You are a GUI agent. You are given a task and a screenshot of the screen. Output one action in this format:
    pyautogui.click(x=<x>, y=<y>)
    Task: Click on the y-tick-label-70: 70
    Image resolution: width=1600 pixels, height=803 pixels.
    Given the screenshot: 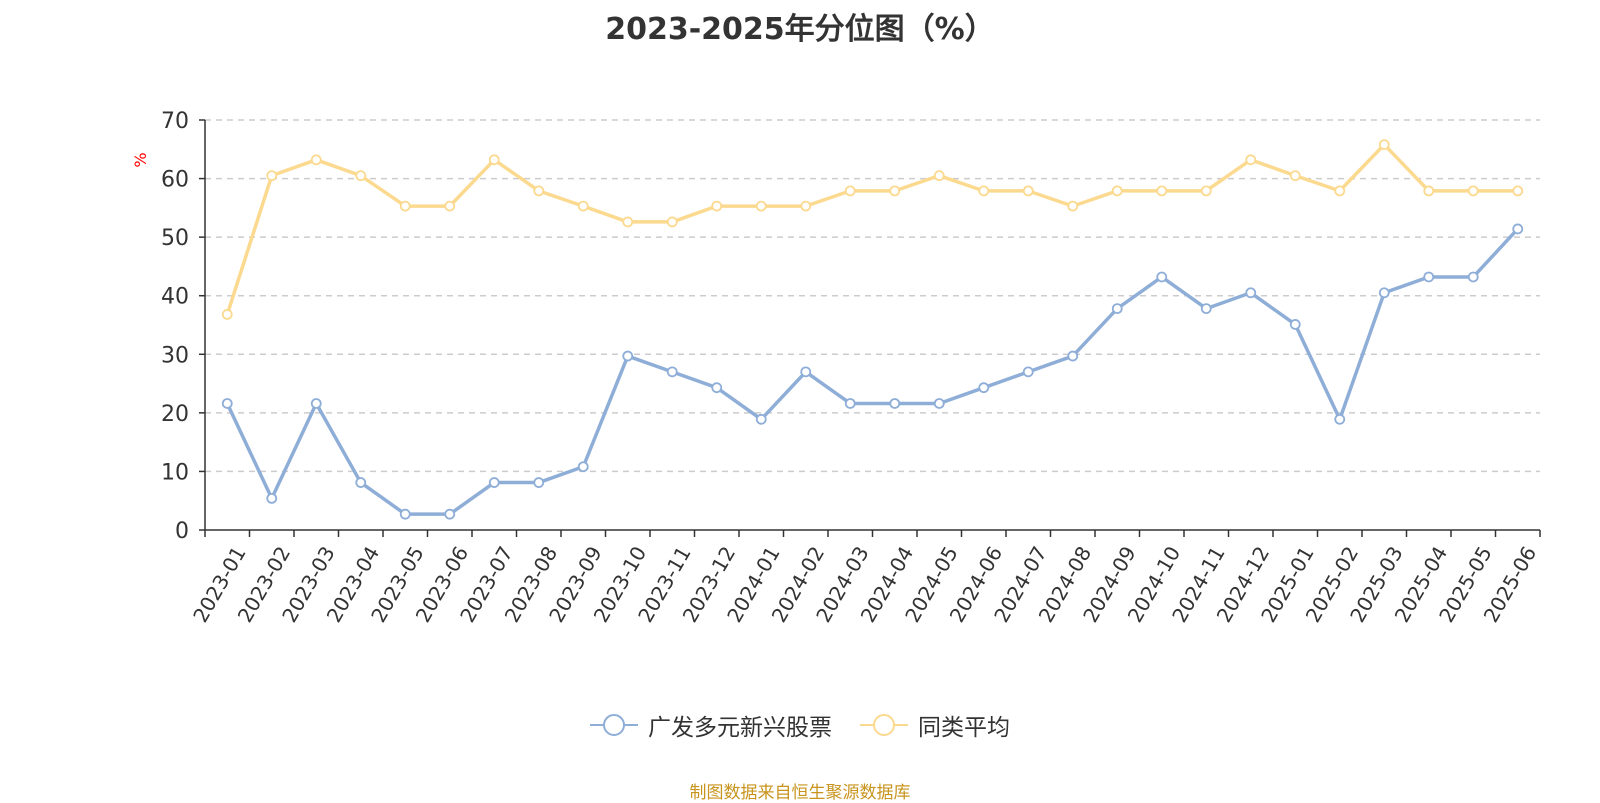 What is the action you would take?
    pyautogui.click(x=175, y=121)
    